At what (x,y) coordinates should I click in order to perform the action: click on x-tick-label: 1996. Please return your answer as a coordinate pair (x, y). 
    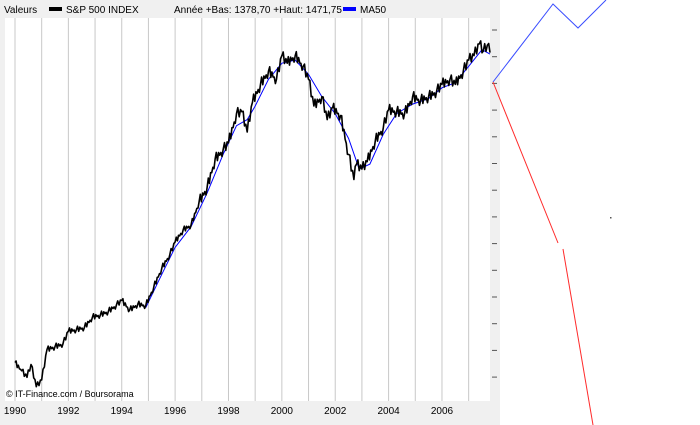
    Looking at the image, I should click on (175, 411).